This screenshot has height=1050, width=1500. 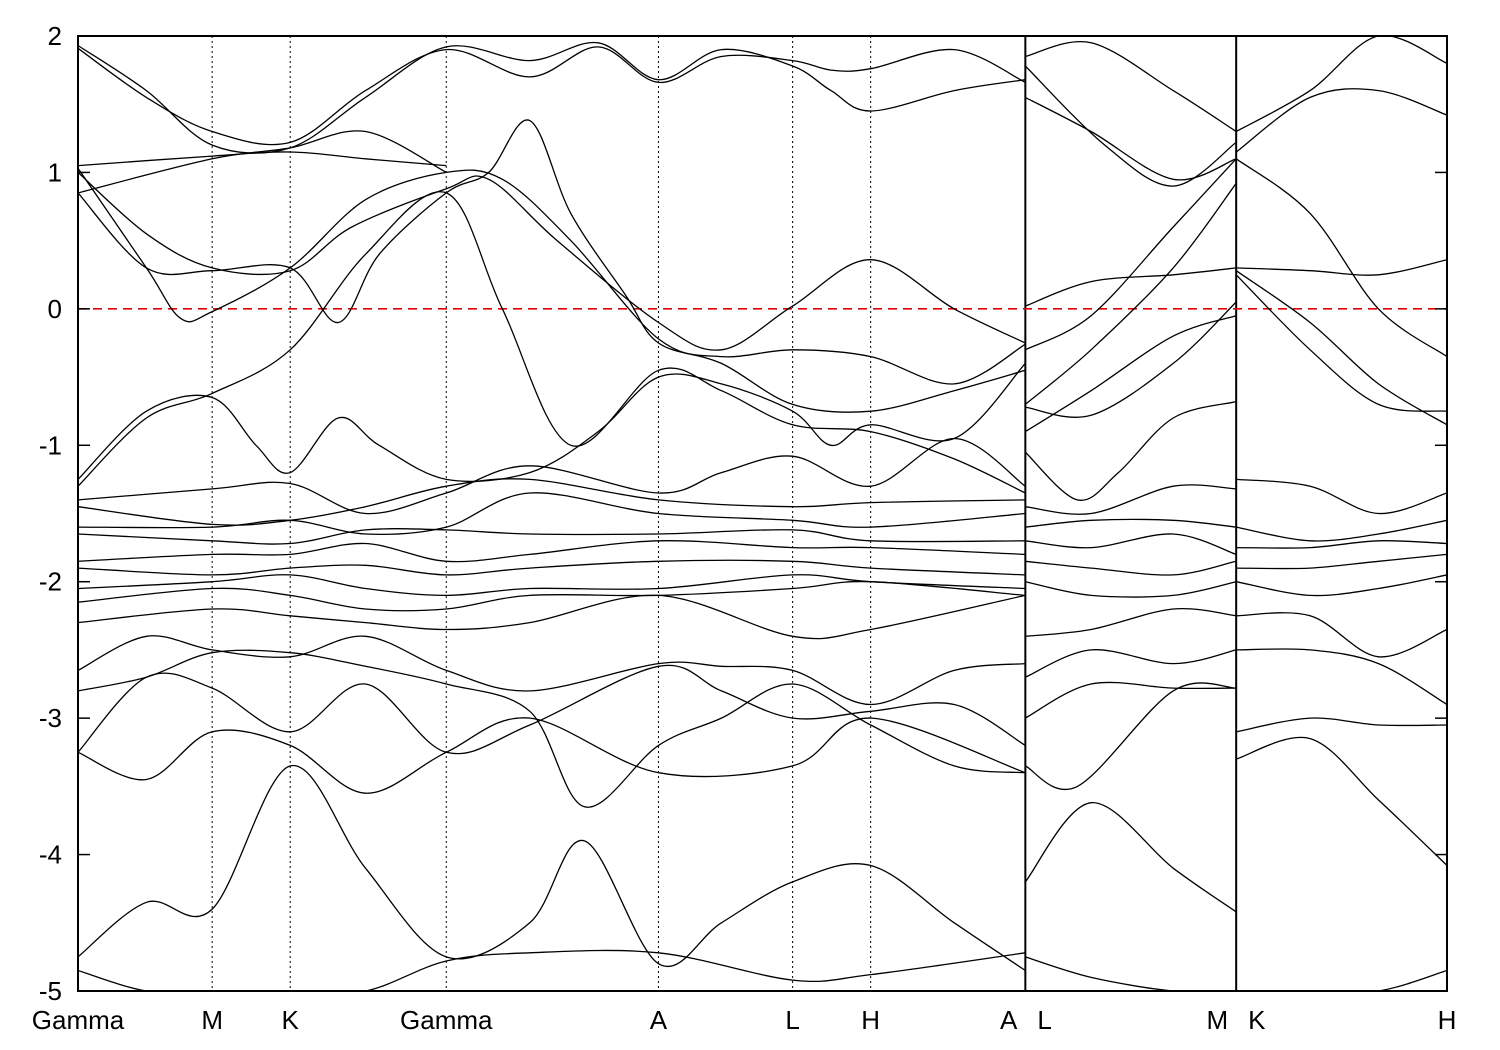 What do you see at coordinates (446, 1020) in the screenshot?
I see `kpoint-label-3: Gamma` at bounding box center [446, 1020].